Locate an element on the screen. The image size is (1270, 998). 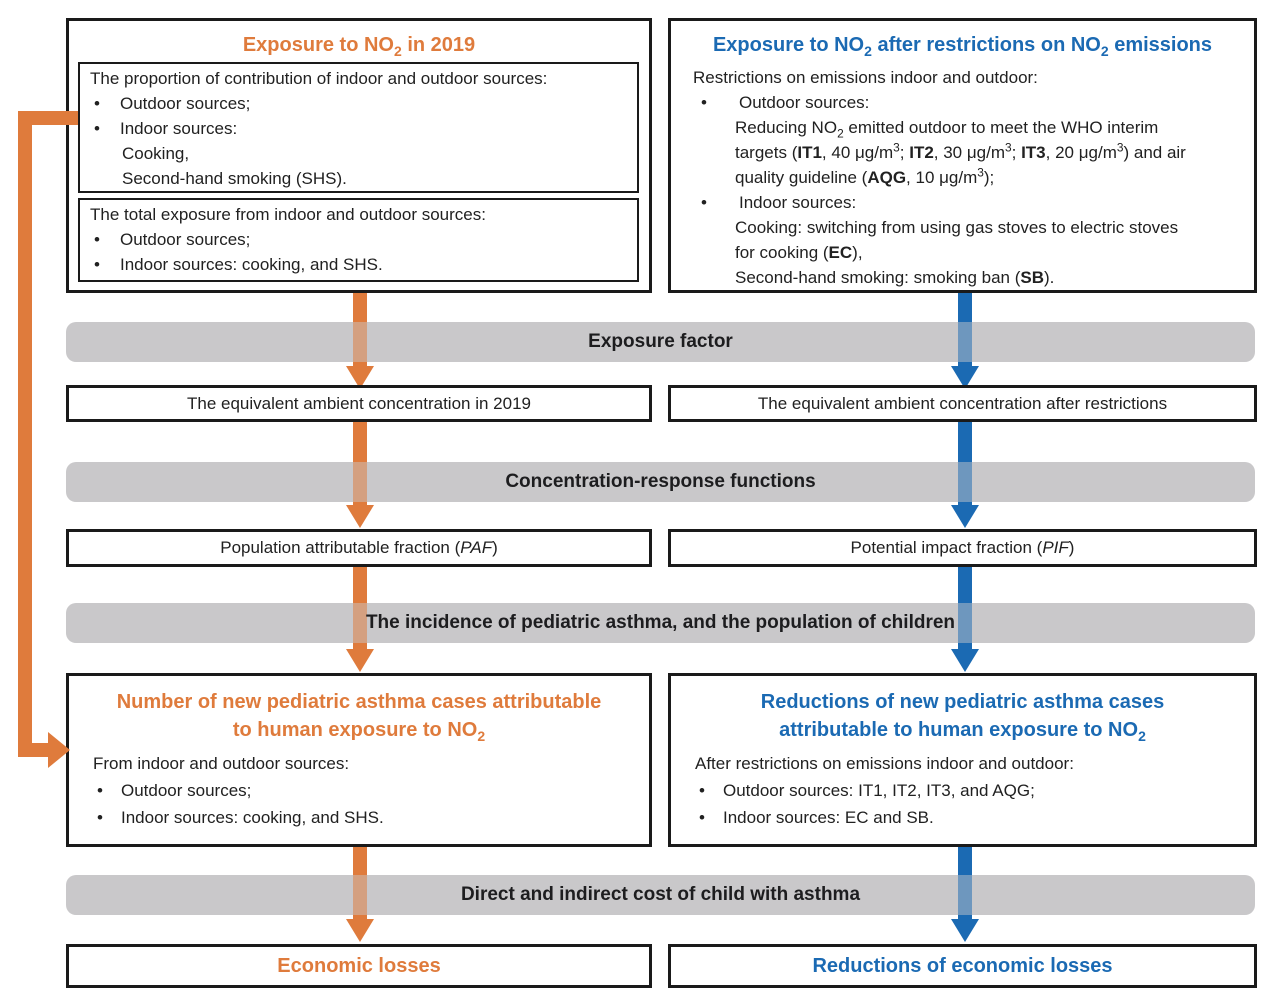
exposure-factor-label: Exposure factor is located at coordinates (660, 341).